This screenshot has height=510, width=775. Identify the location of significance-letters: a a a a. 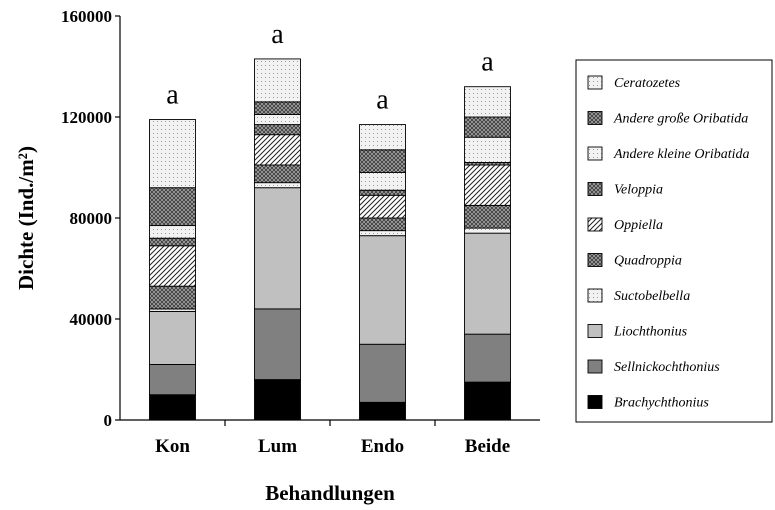
(330, 67).